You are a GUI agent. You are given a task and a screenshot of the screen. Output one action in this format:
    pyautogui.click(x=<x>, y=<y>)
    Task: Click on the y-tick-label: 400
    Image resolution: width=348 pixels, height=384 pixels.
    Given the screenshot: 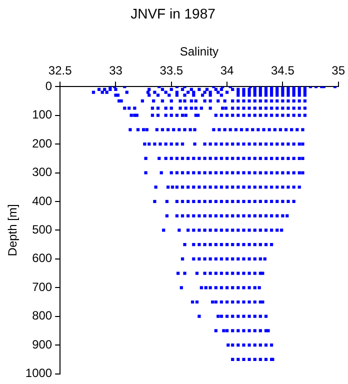 What is the action you would take?
    pyautogui.click(x=42, y=201)
    